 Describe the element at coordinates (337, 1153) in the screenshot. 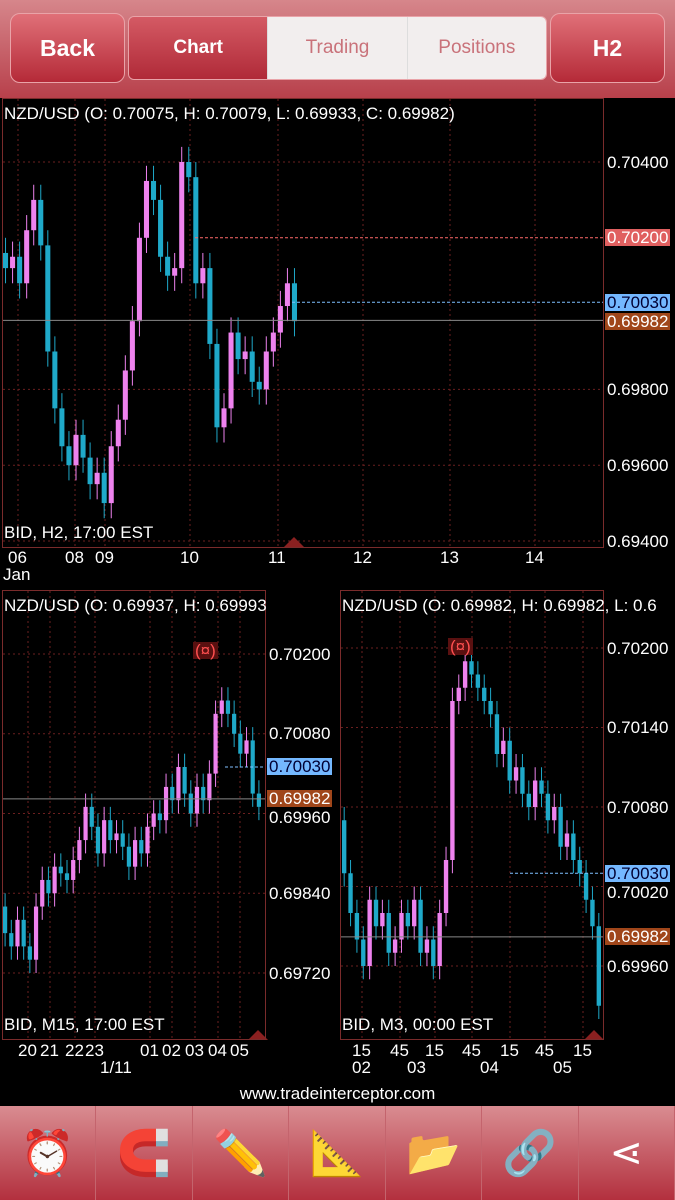

I see `drawing-tools-alert-icon: 📐` at that location.